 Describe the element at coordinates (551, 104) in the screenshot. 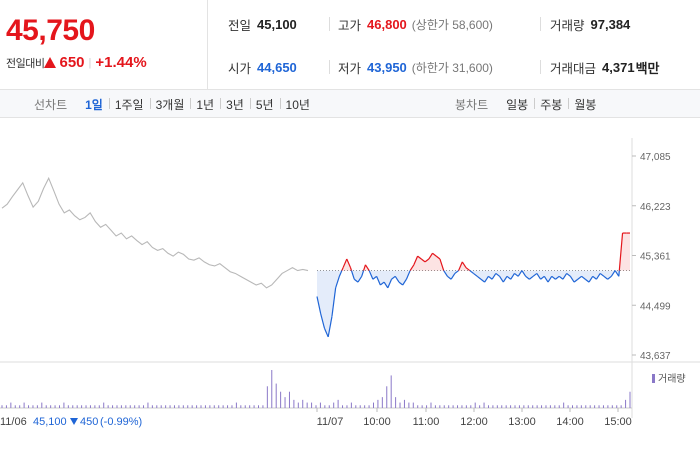

I see `candle-weekly: 주봉` at that location.